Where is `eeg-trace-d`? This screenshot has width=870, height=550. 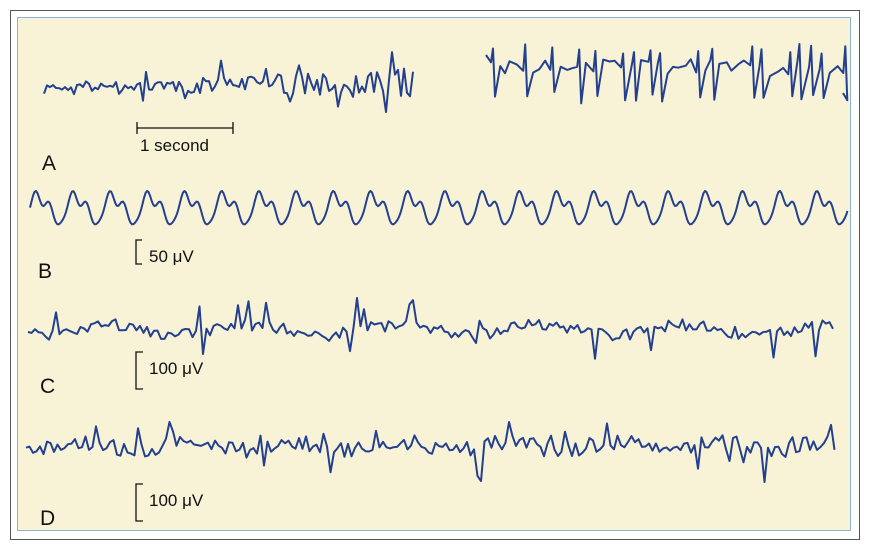
eeg-trace-d is located at coordinates (430, 452).